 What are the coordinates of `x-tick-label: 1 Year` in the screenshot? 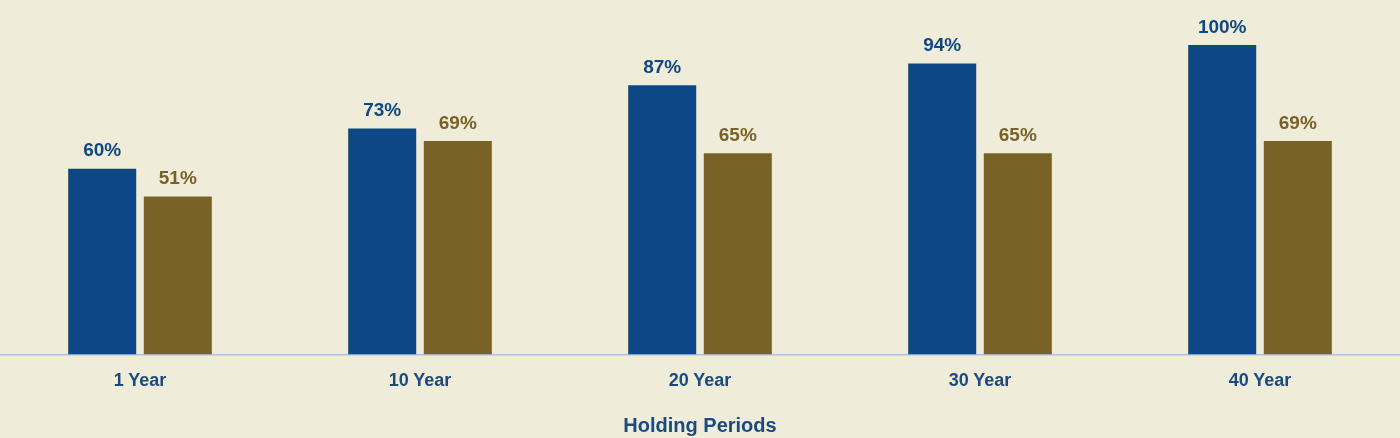 It's located at (140, 380).